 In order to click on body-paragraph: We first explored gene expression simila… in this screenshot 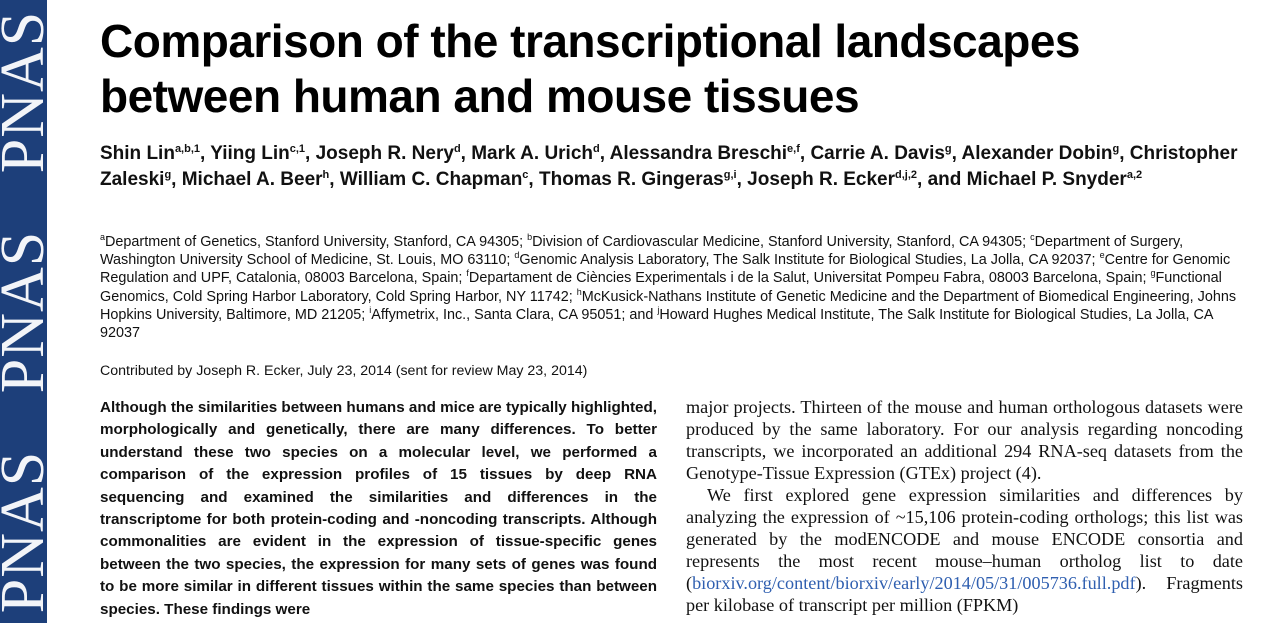, I will do `click(964, 550)`.